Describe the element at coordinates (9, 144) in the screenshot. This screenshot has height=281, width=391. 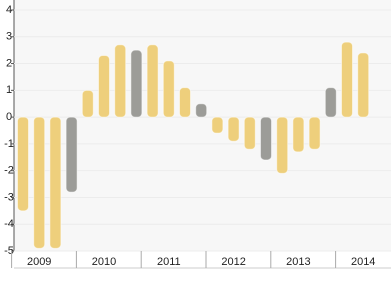
I see `y-tick-label: -1` at that location.